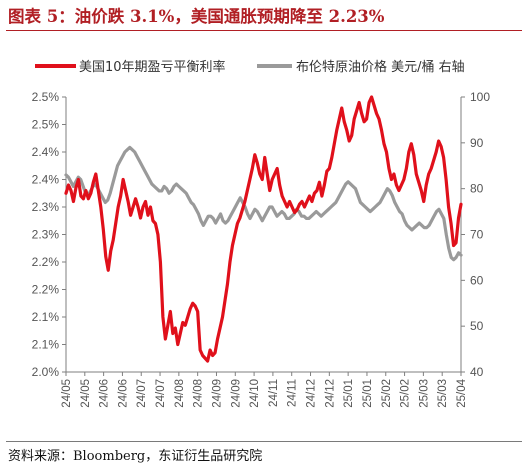  I want to click on footer-divider, so click(264, 441).